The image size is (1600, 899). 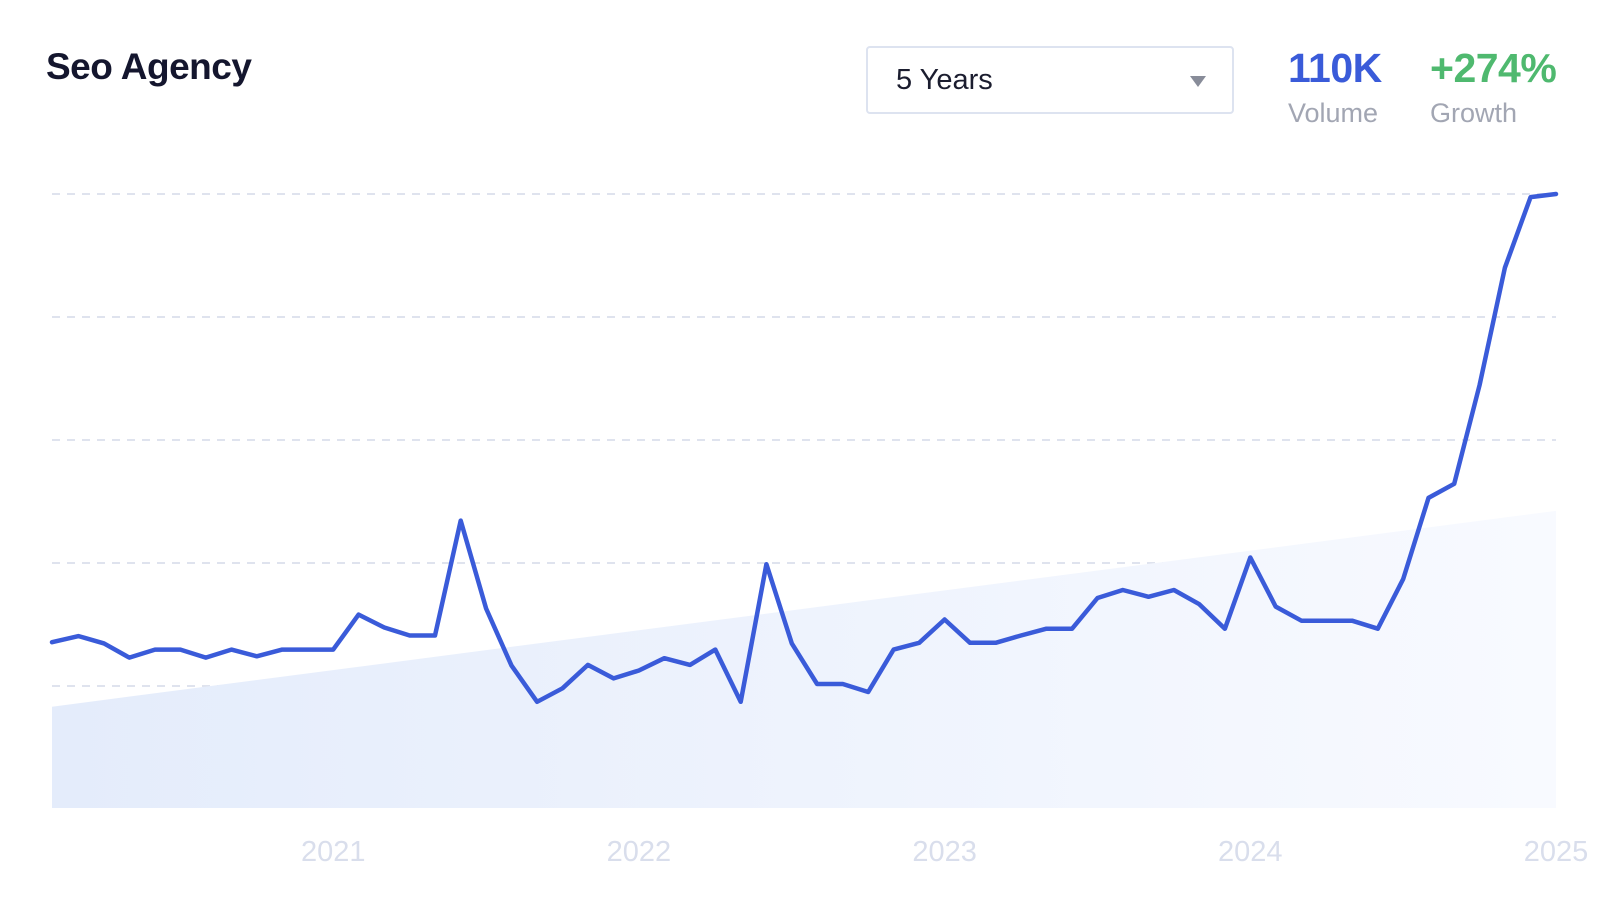 I want to click on caret-down-icon, so click(x=1198, y=81).